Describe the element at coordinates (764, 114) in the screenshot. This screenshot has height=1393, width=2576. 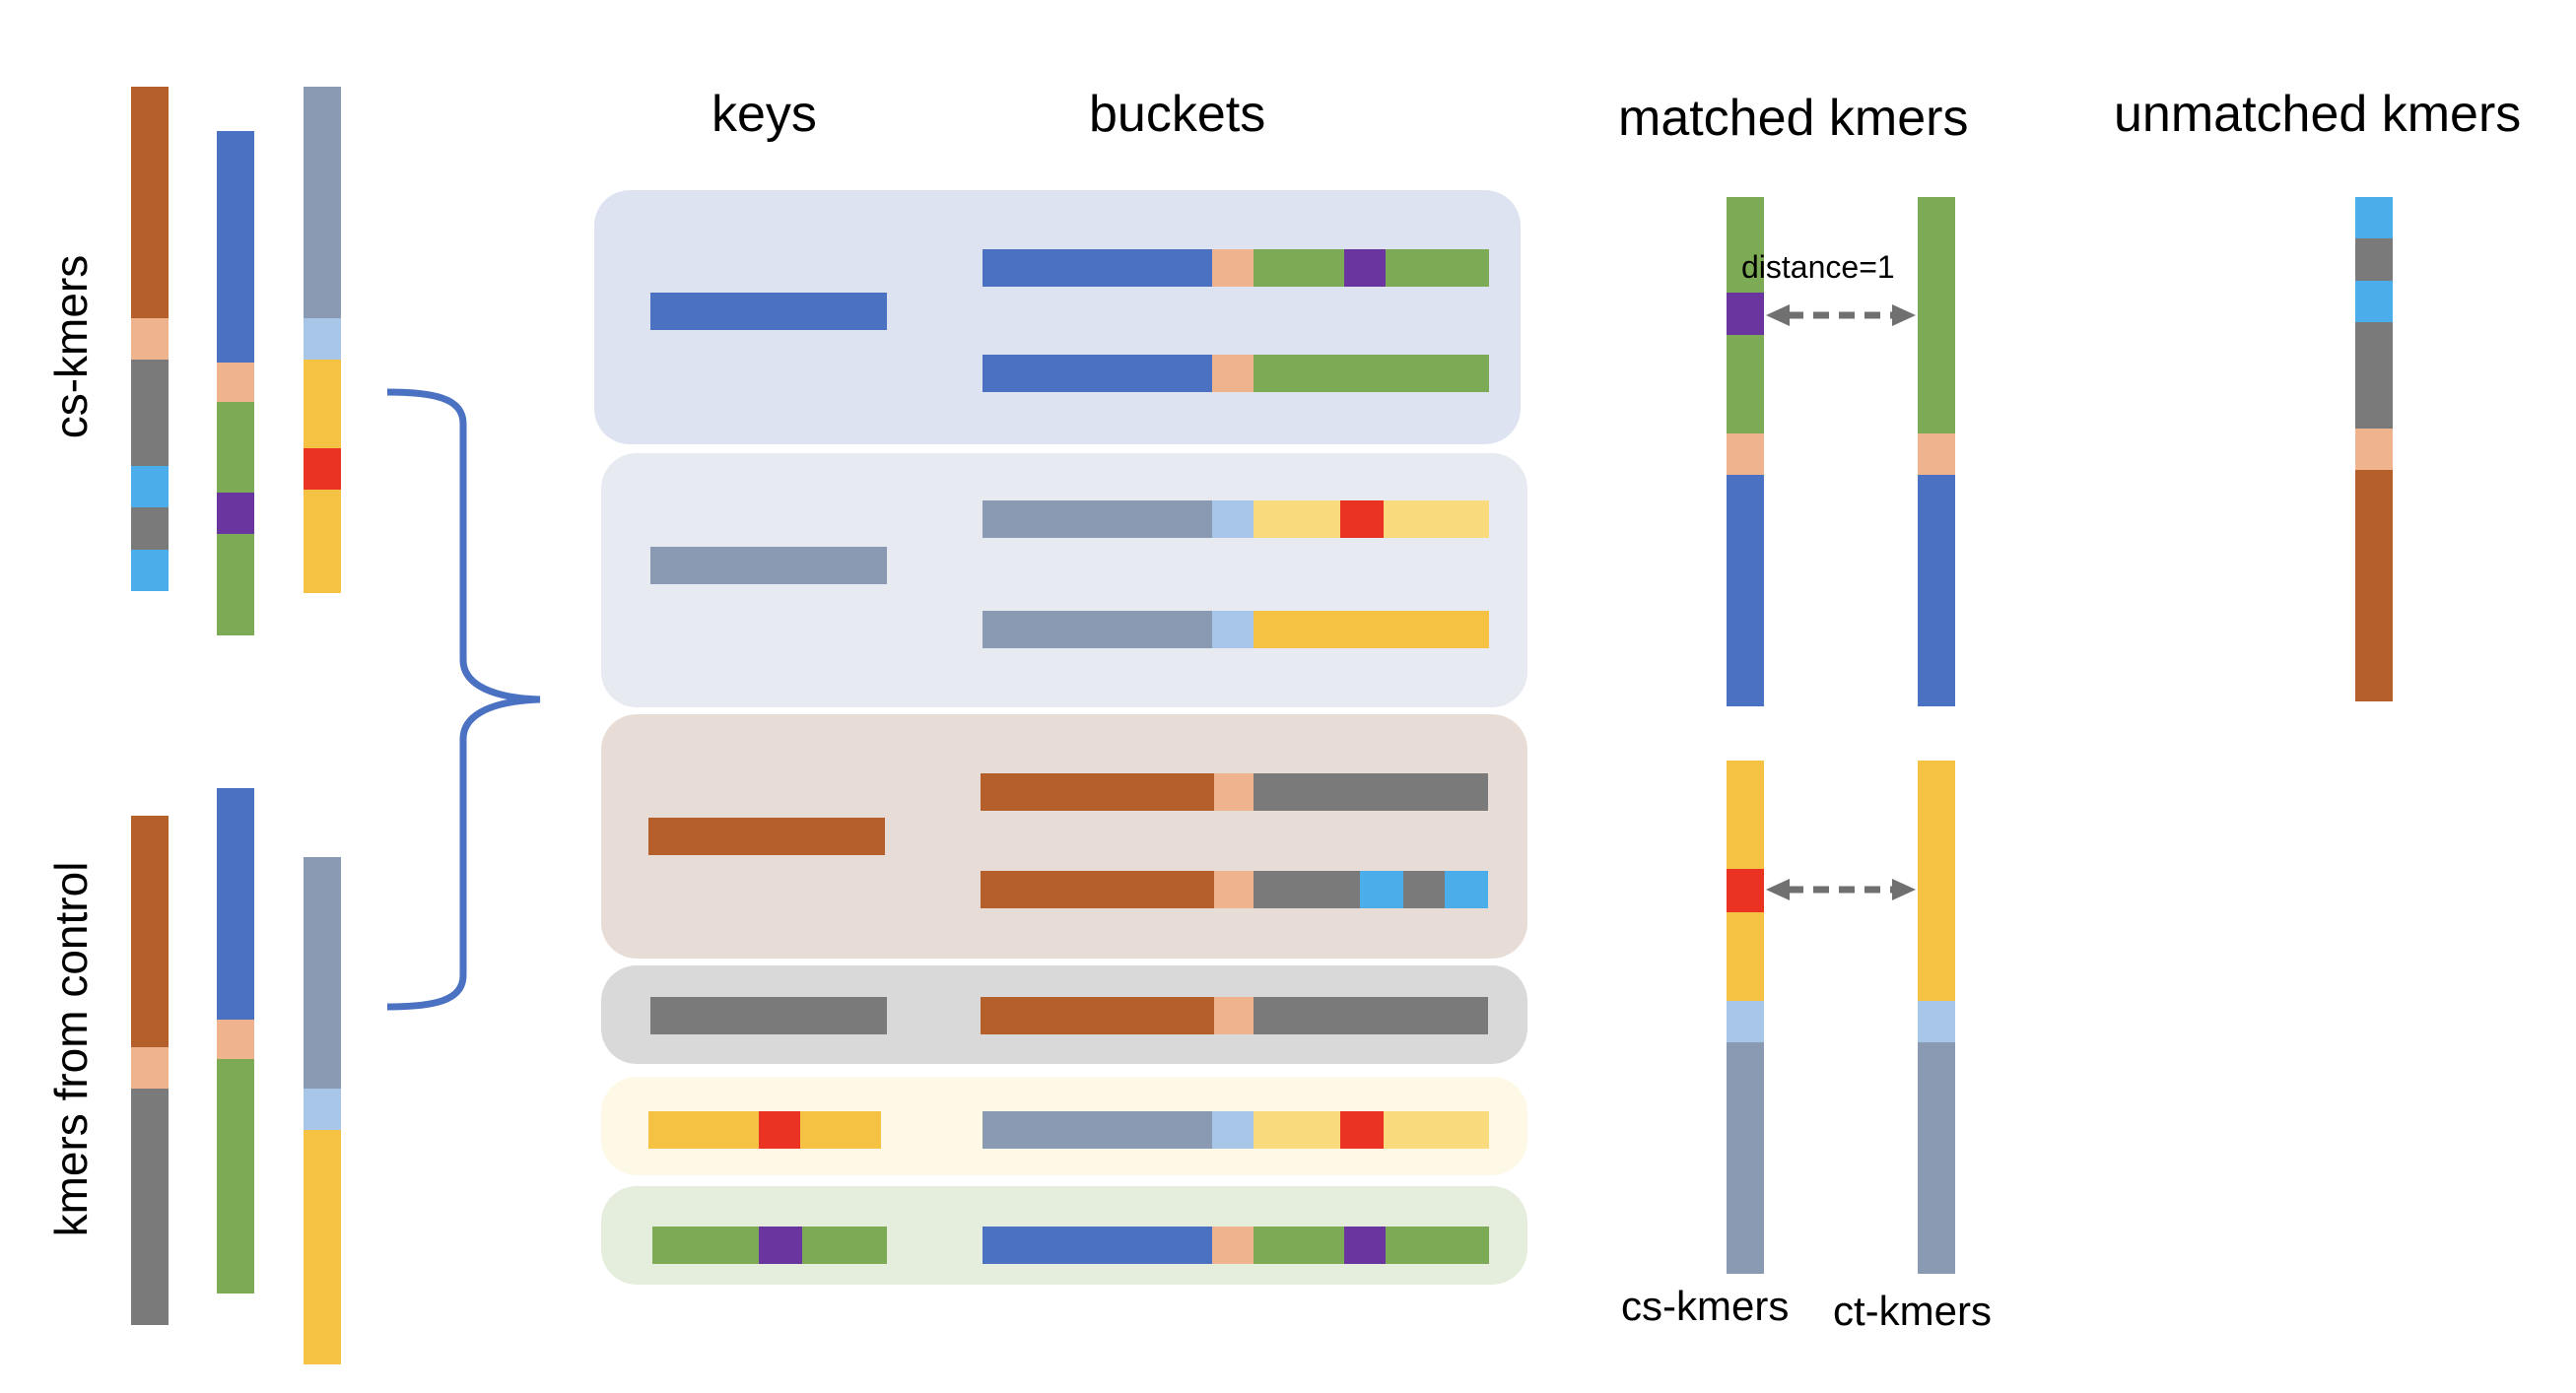
I see `keys-header: keys` at that location.